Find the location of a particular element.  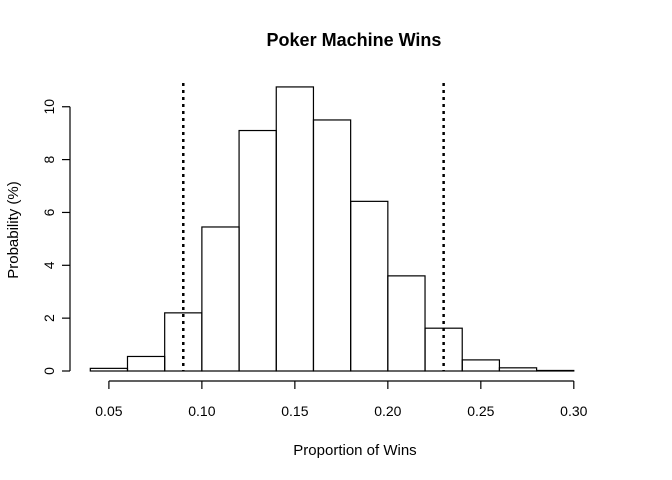

y-axis-label: Probability (%) is located at coordinates (13, 230).